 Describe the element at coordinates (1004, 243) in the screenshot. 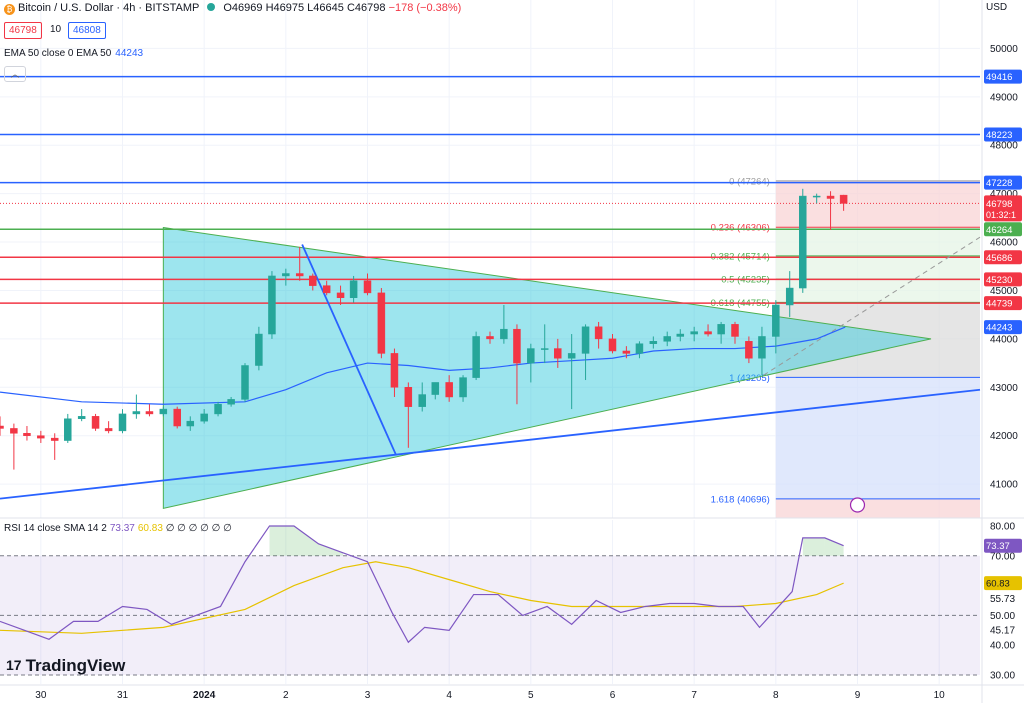

I see `price-tick-label: 46000` at that location.